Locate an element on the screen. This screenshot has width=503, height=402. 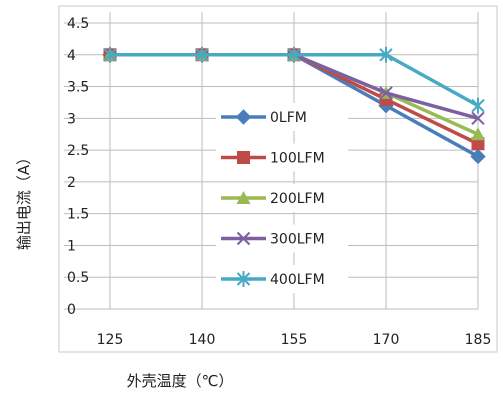
y-tick-label: 3 is located at coordinates (71, 119).